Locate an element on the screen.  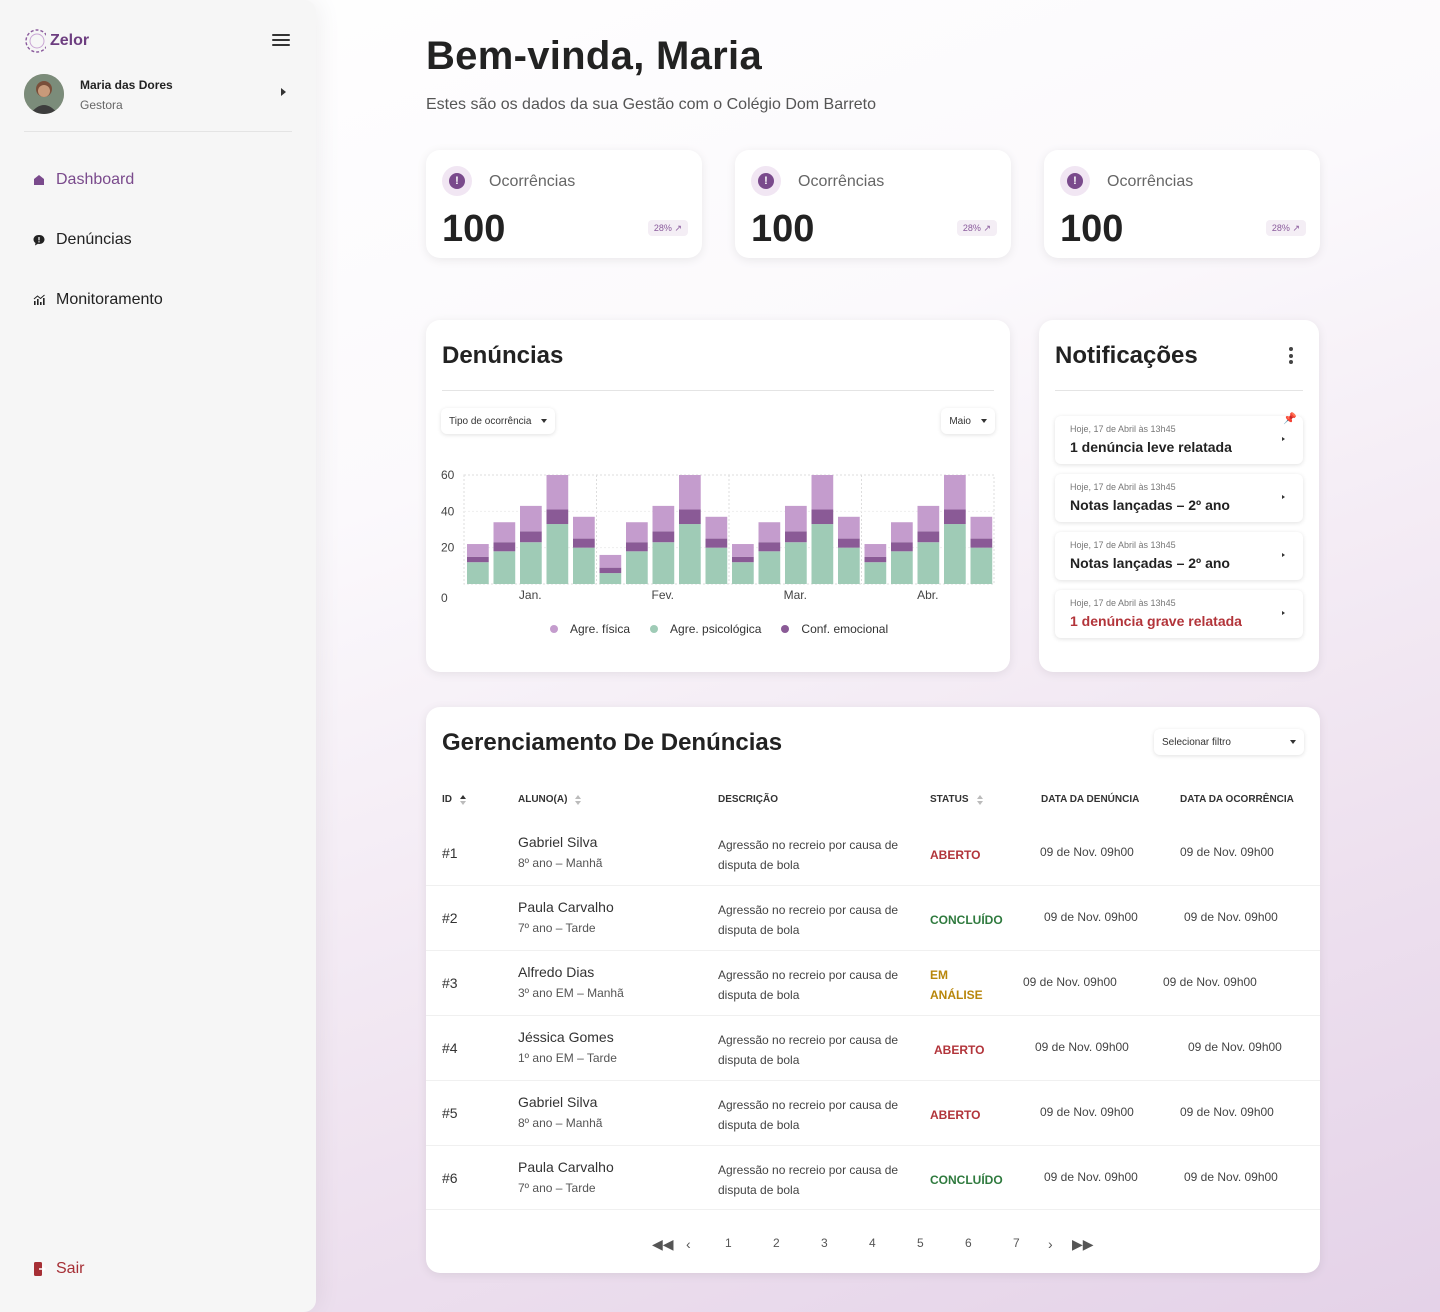
nav-item-dashboard: Dashboard is located at coordinates (83, 180).